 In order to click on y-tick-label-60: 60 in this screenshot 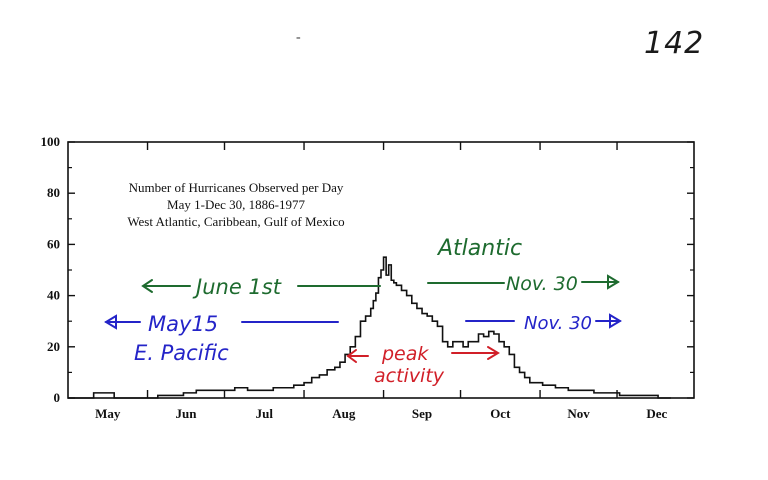, I will do `click(53, 243)`.